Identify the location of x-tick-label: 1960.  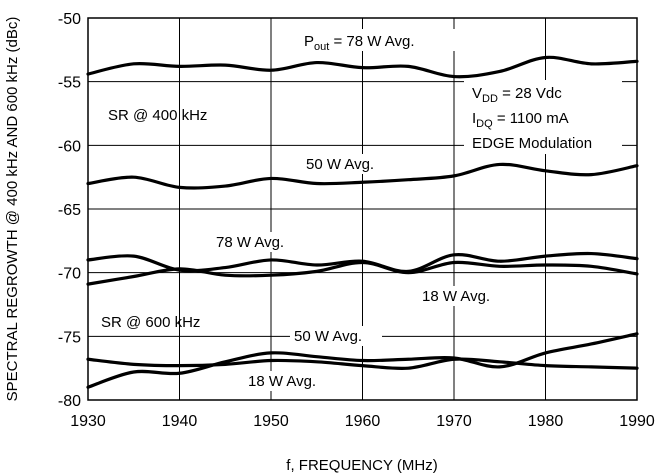
(363, 421).